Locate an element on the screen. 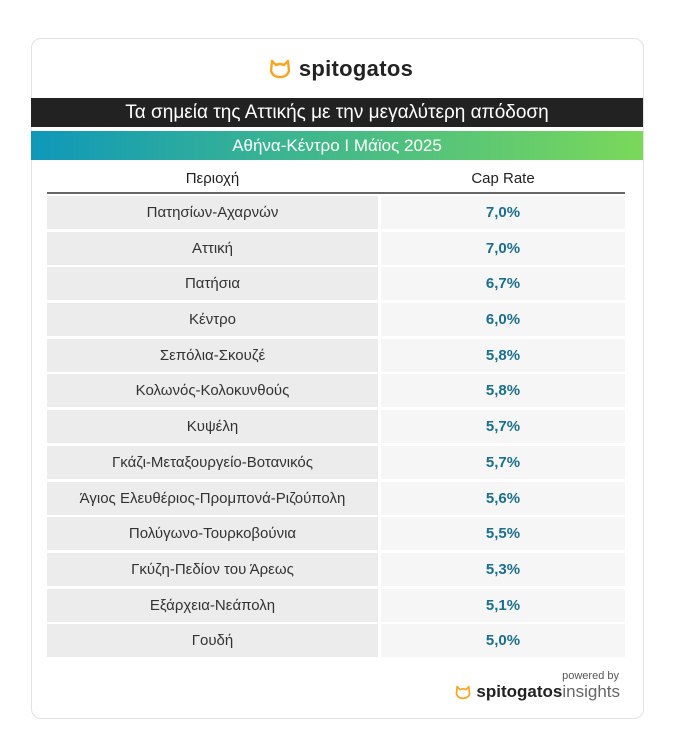 The height and width of the screenshot is (735, 682). column-header-cap-rate: Cap Rate is located at coordinates (503, 178).